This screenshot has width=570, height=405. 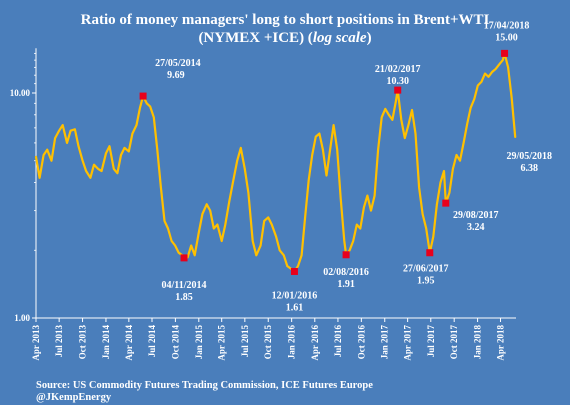 What do you see at coordinates (431, 341) in the screenshot?
I see `x-tick-label: Jul 2017` at bounding box center [431, 341].